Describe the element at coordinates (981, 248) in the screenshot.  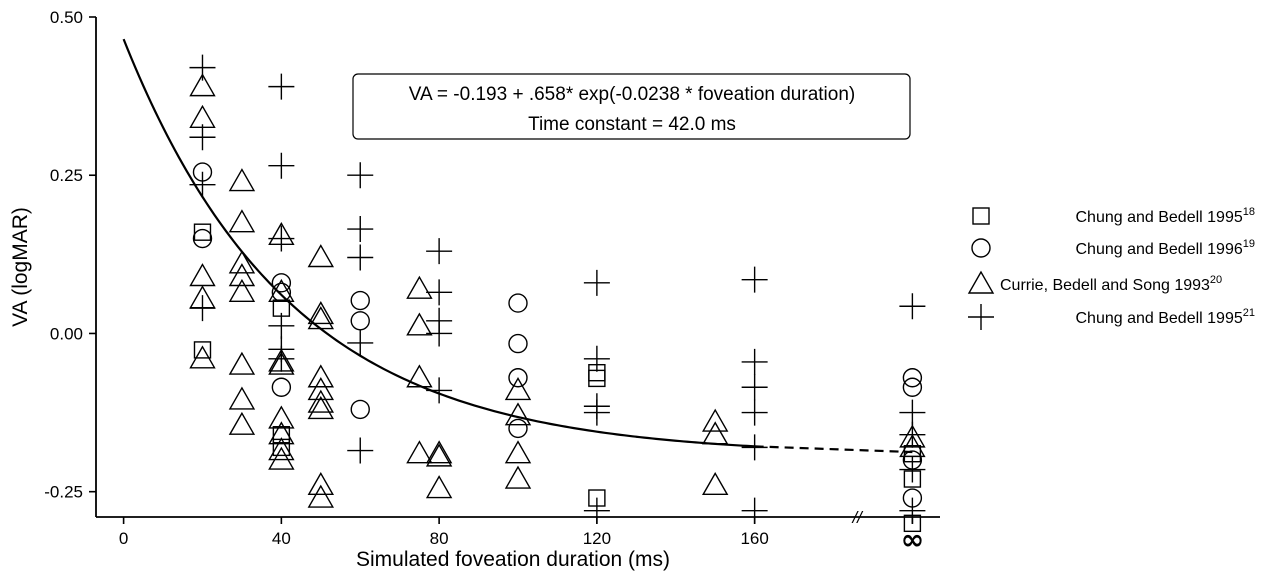
I see `legend-circle-icon` at that location.